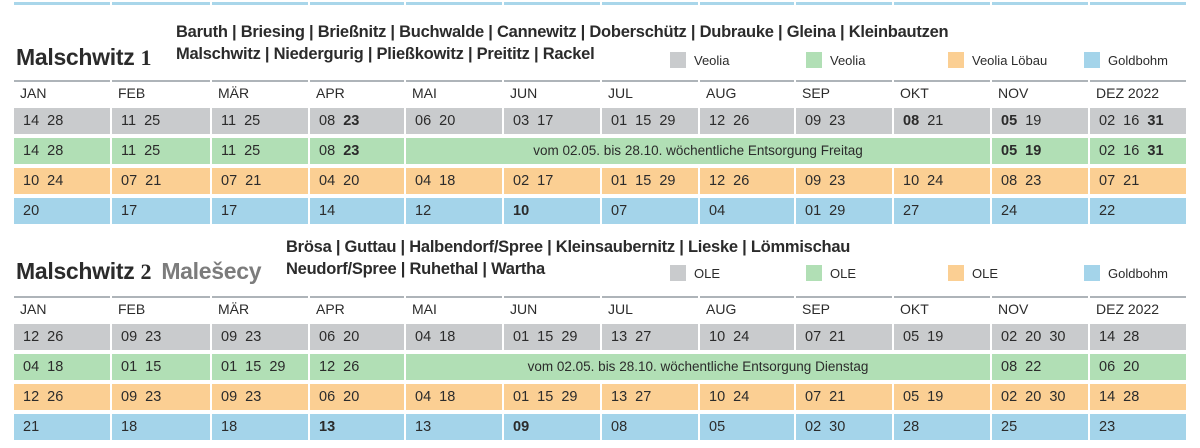  Describe the element at coordinates (146, 271) in the screenshot. I see `section-number: 2` at that location.